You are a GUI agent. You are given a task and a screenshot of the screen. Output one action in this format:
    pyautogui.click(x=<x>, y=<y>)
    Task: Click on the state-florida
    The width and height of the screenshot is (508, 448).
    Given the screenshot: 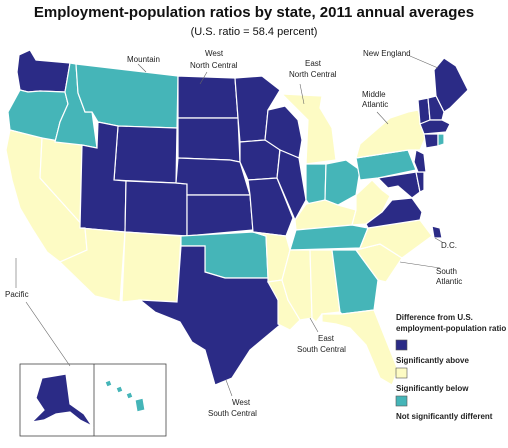 What is the action you would take?
    pyautogui.click(x=360, y=347)
    